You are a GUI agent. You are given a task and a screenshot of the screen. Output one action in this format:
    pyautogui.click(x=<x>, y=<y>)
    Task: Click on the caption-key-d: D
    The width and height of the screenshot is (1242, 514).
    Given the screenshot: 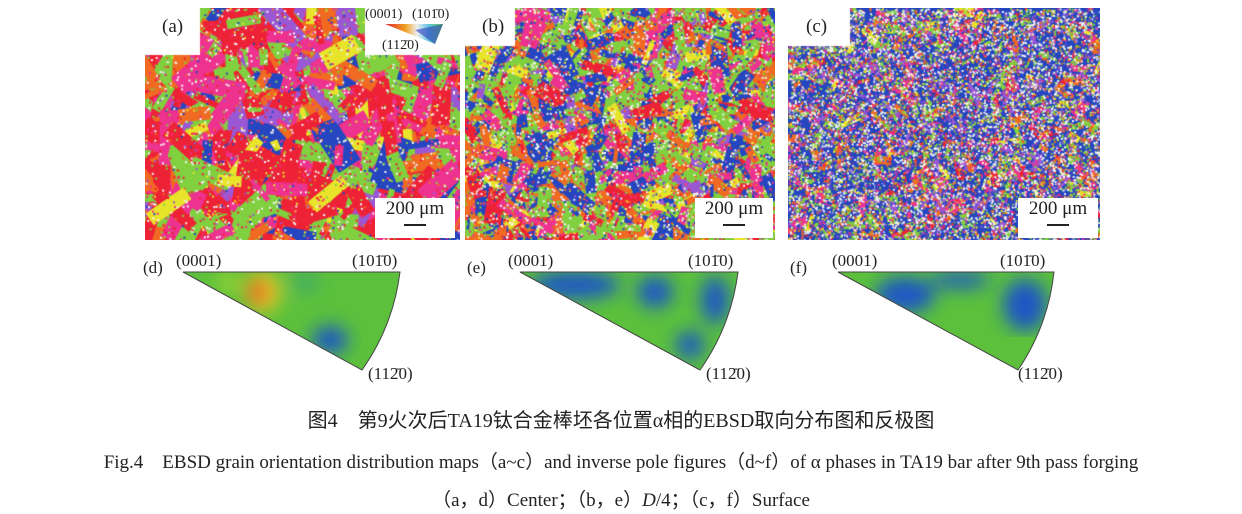 What is the action you would take?
    pyautogui.click(x=649, y=500)
    